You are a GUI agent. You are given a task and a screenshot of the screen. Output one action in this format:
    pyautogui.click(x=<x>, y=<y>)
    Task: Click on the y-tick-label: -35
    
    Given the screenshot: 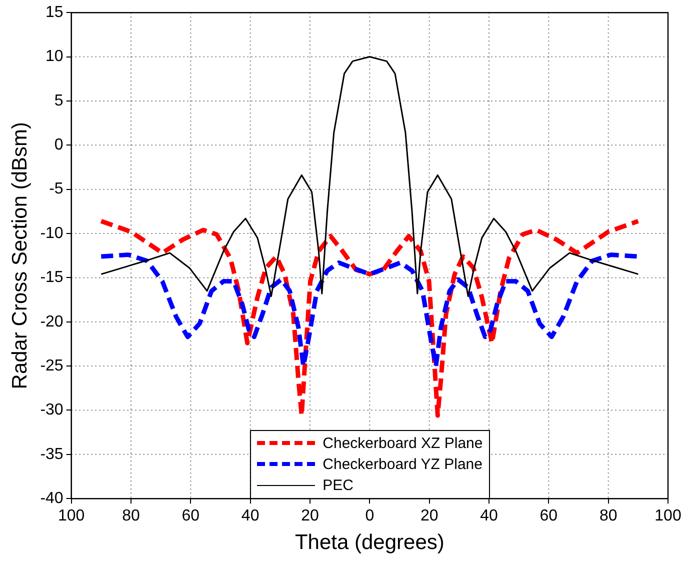 What is the action you would take?
    pyautogui.click(x=52, y=454)
    